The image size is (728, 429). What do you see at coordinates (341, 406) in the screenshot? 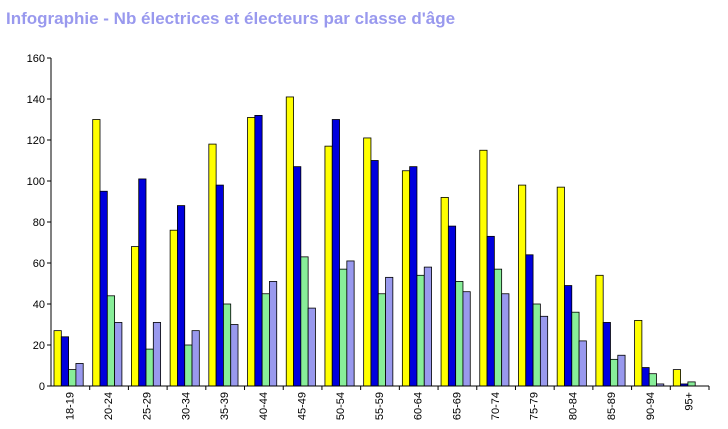
I see `x-tick-label-50-54: 50-54` at bounding box center [341, 406].